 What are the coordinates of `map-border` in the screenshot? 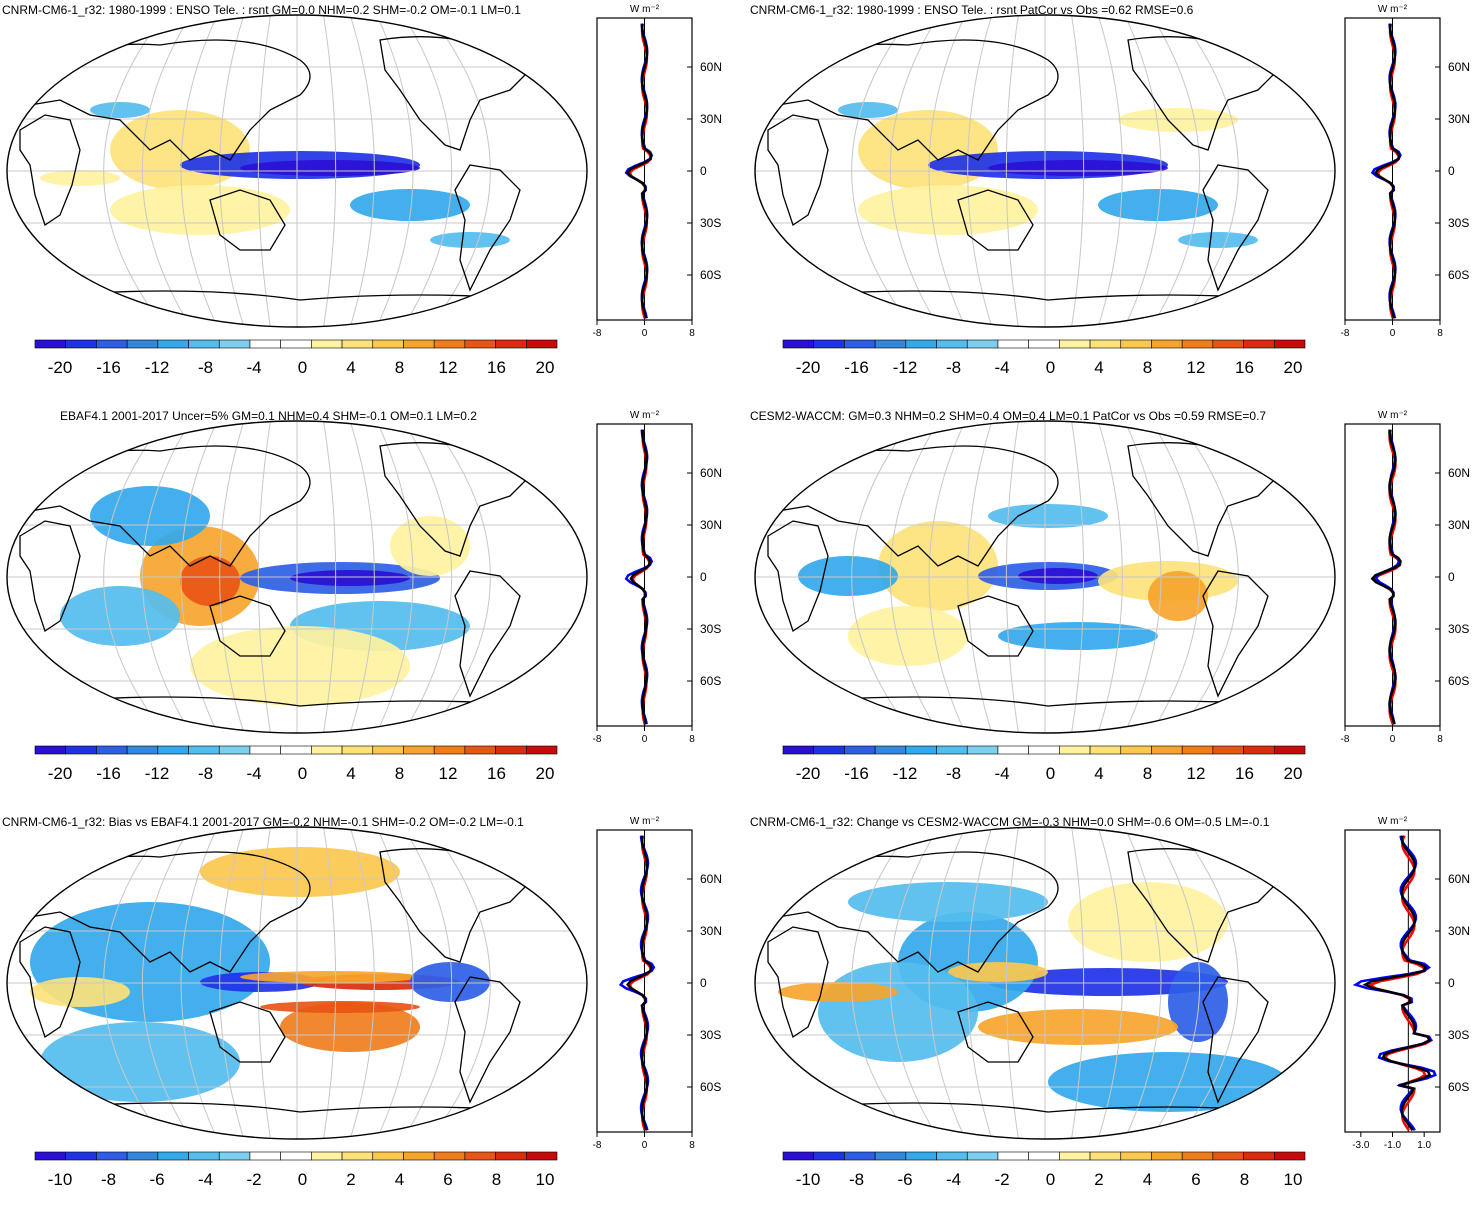 It's located at (297, 171).